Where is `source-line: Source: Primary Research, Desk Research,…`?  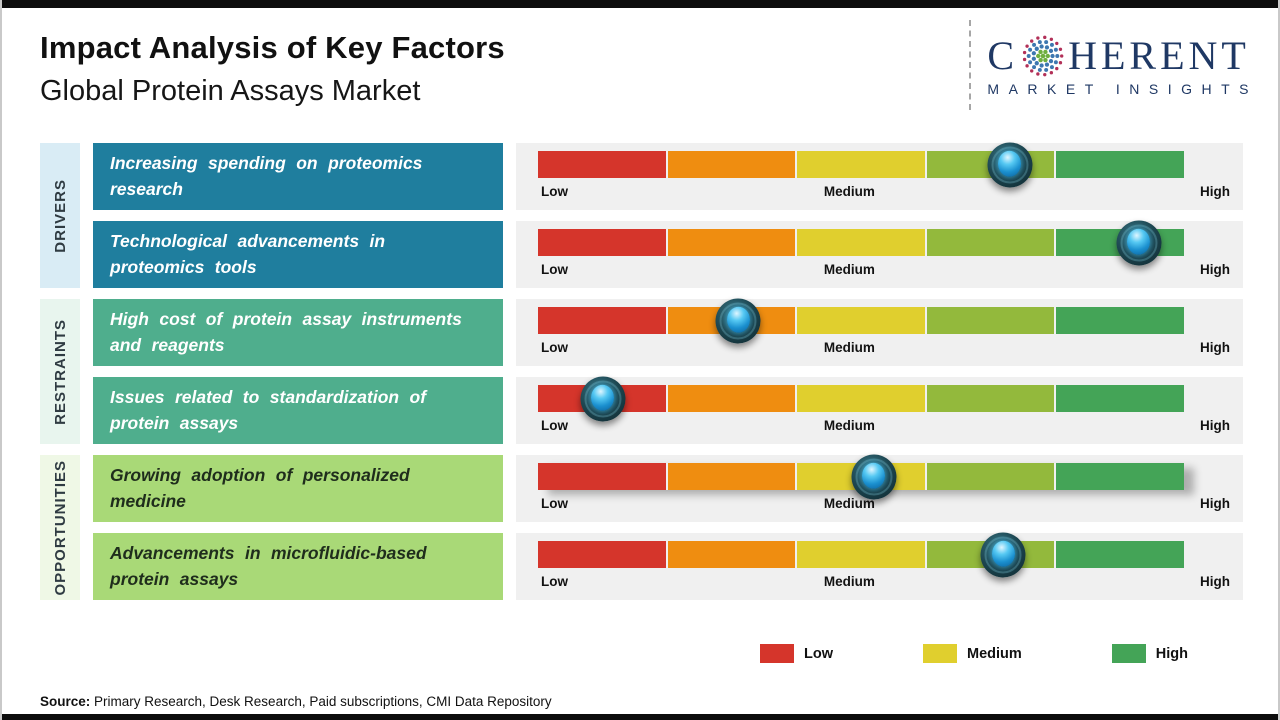
source-line: Source: Primary Research, Desk Research,… is located at coordinates (296, 701).